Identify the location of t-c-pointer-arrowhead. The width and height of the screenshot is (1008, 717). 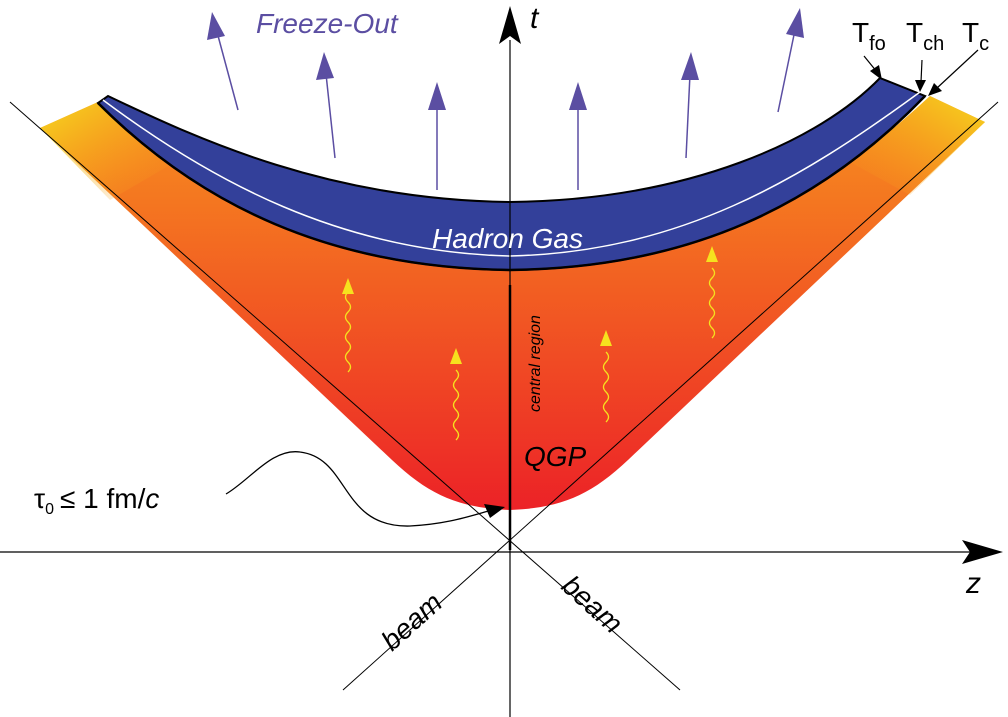
(935, 89).